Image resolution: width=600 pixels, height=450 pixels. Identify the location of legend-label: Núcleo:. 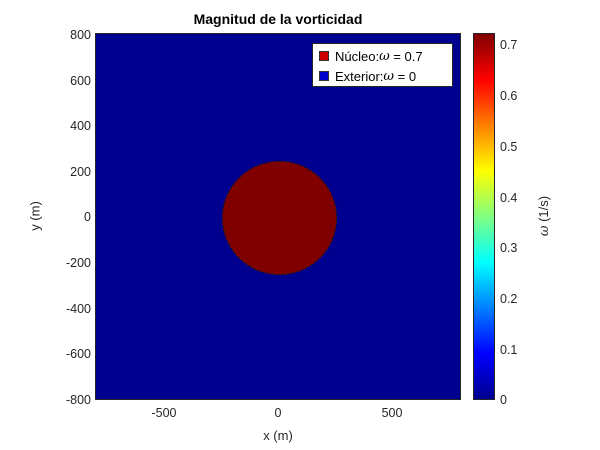
(357, 56).